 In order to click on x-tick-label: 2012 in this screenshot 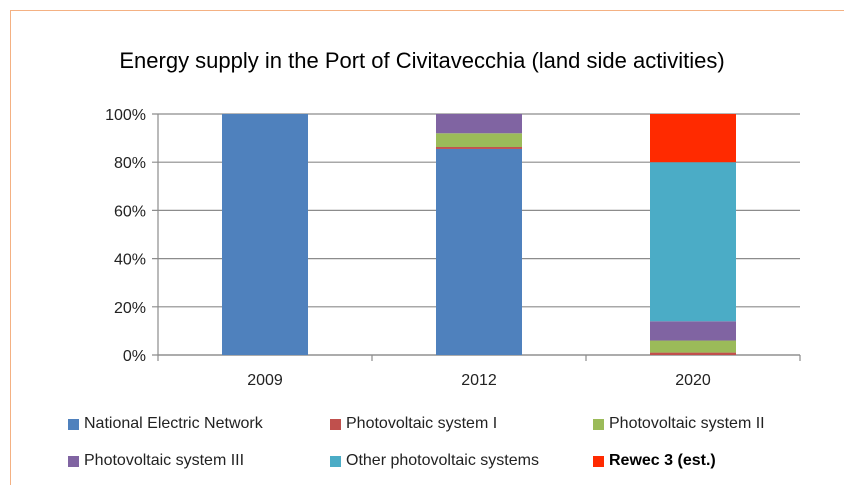, I will do `click(479, 380)`.